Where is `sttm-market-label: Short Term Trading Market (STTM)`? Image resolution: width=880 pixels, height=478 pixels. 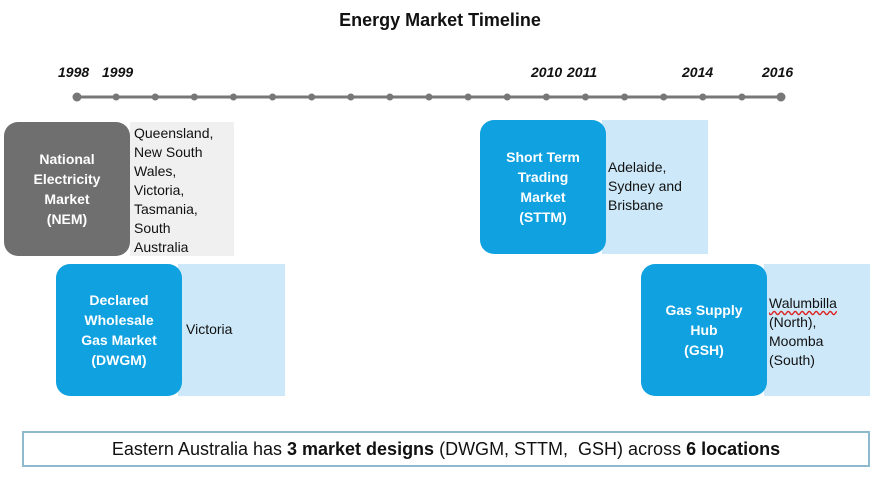
sttm-market-label: Short Term Trading Market (STTM) is located at coordinates (543, 187).